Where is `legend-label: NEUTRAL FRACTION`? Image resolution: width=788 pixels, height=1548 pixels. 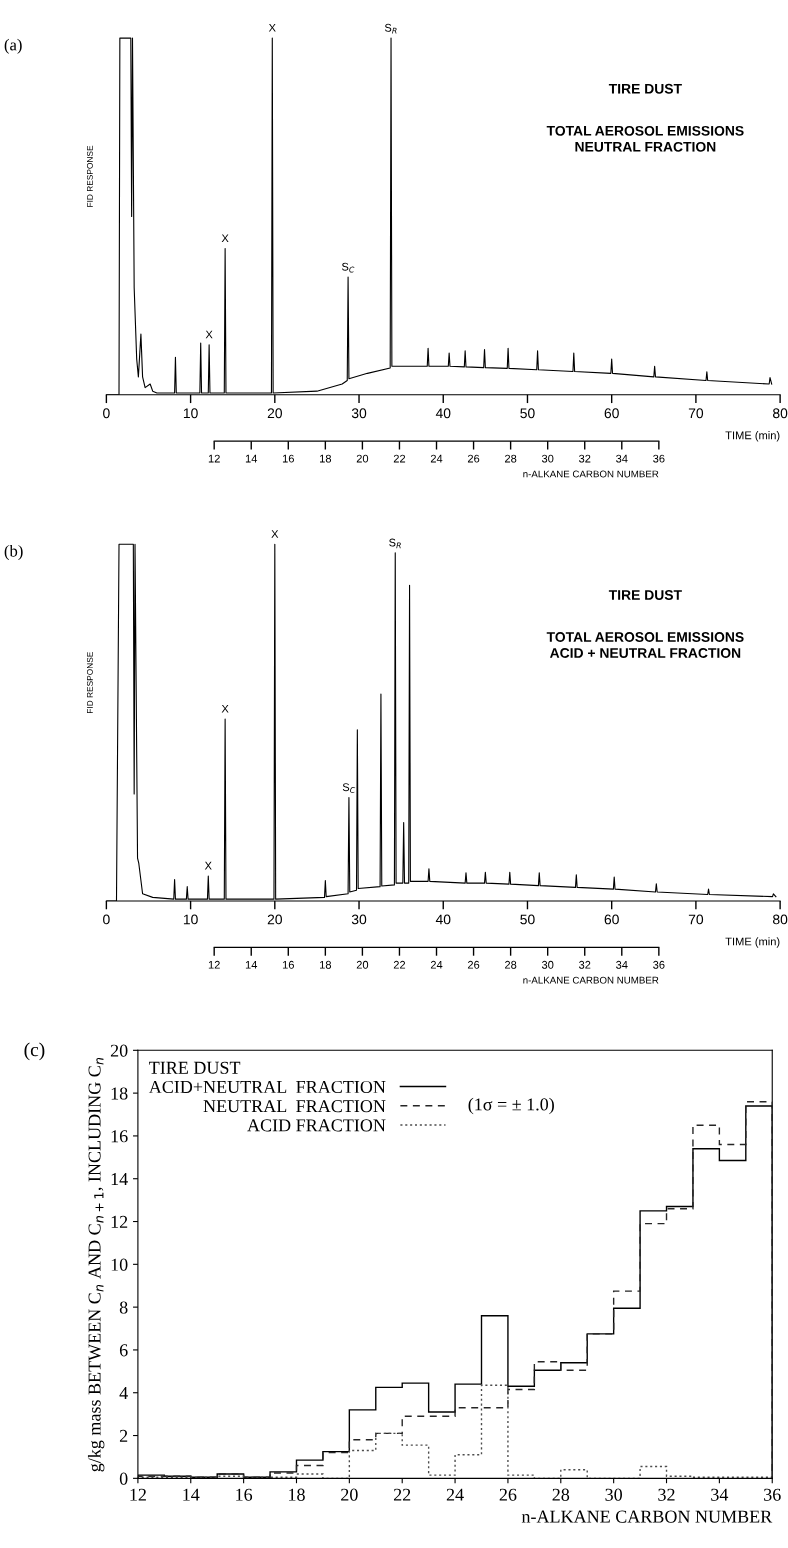 legend-label: NEUTRAL FRACTION is located at coordinates (294, 1106).